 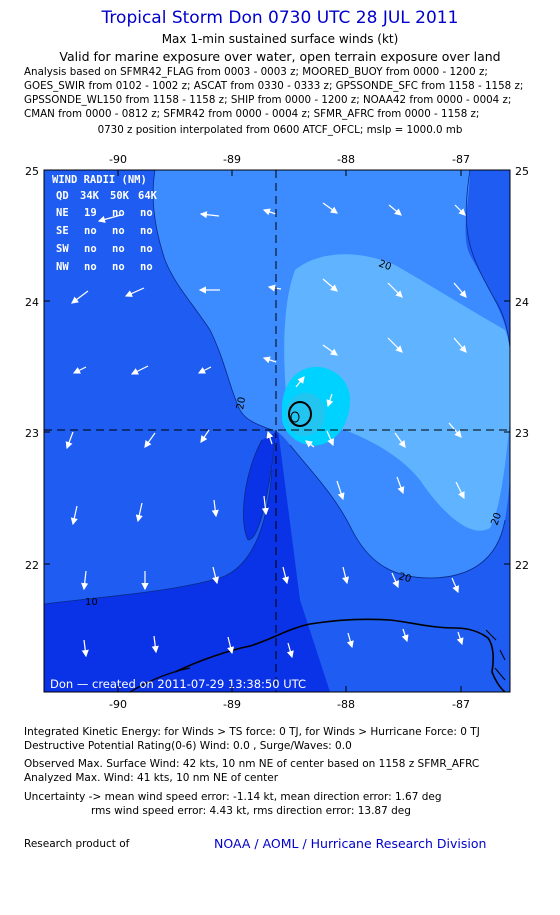 What do you see at coordinates (91, 602) in the screenshot?
I see `contour-label: 10` at bounding box center [91, 602].